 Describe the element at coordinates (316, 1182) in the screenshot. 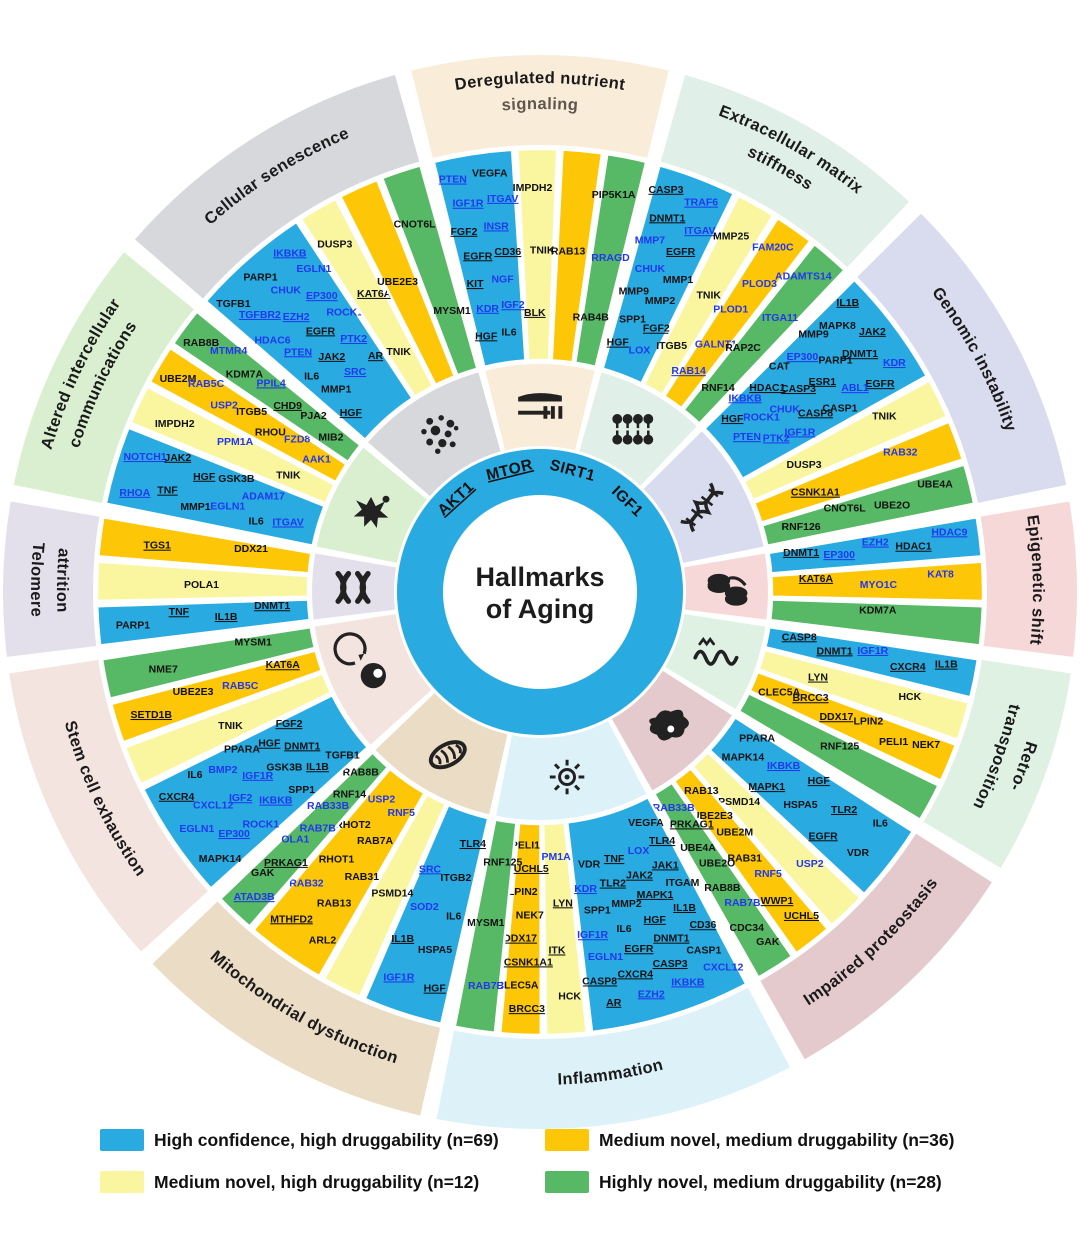

I see `legend-label: Medium novel, high druggability (n=12)` at that location.